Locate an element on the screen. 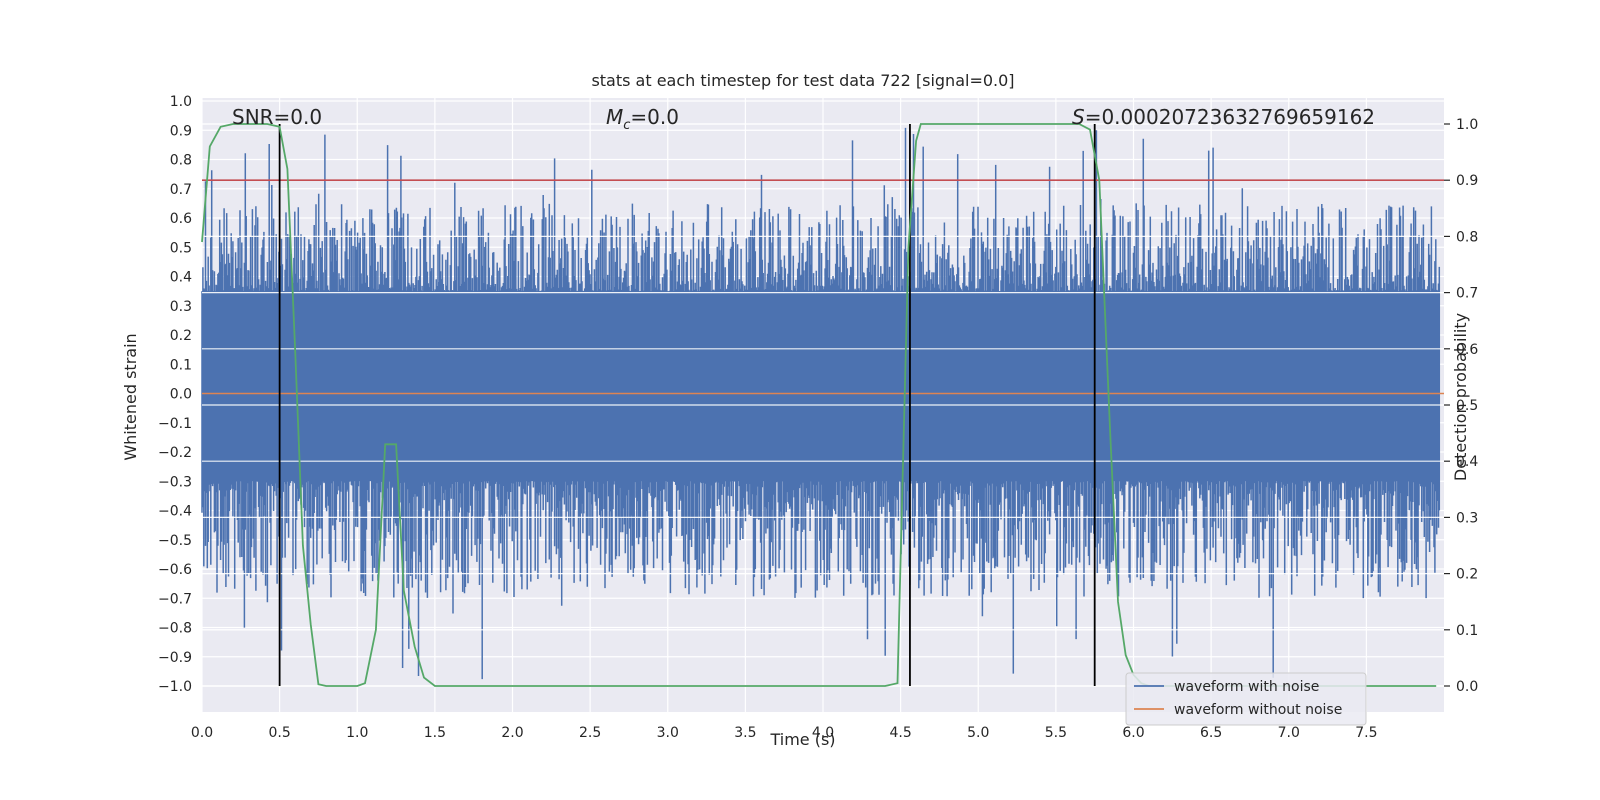 Image resolution: width=1600 pixels, height=800 pixels. x-tick-label: 4.0 is located at coordinates (823, 733).